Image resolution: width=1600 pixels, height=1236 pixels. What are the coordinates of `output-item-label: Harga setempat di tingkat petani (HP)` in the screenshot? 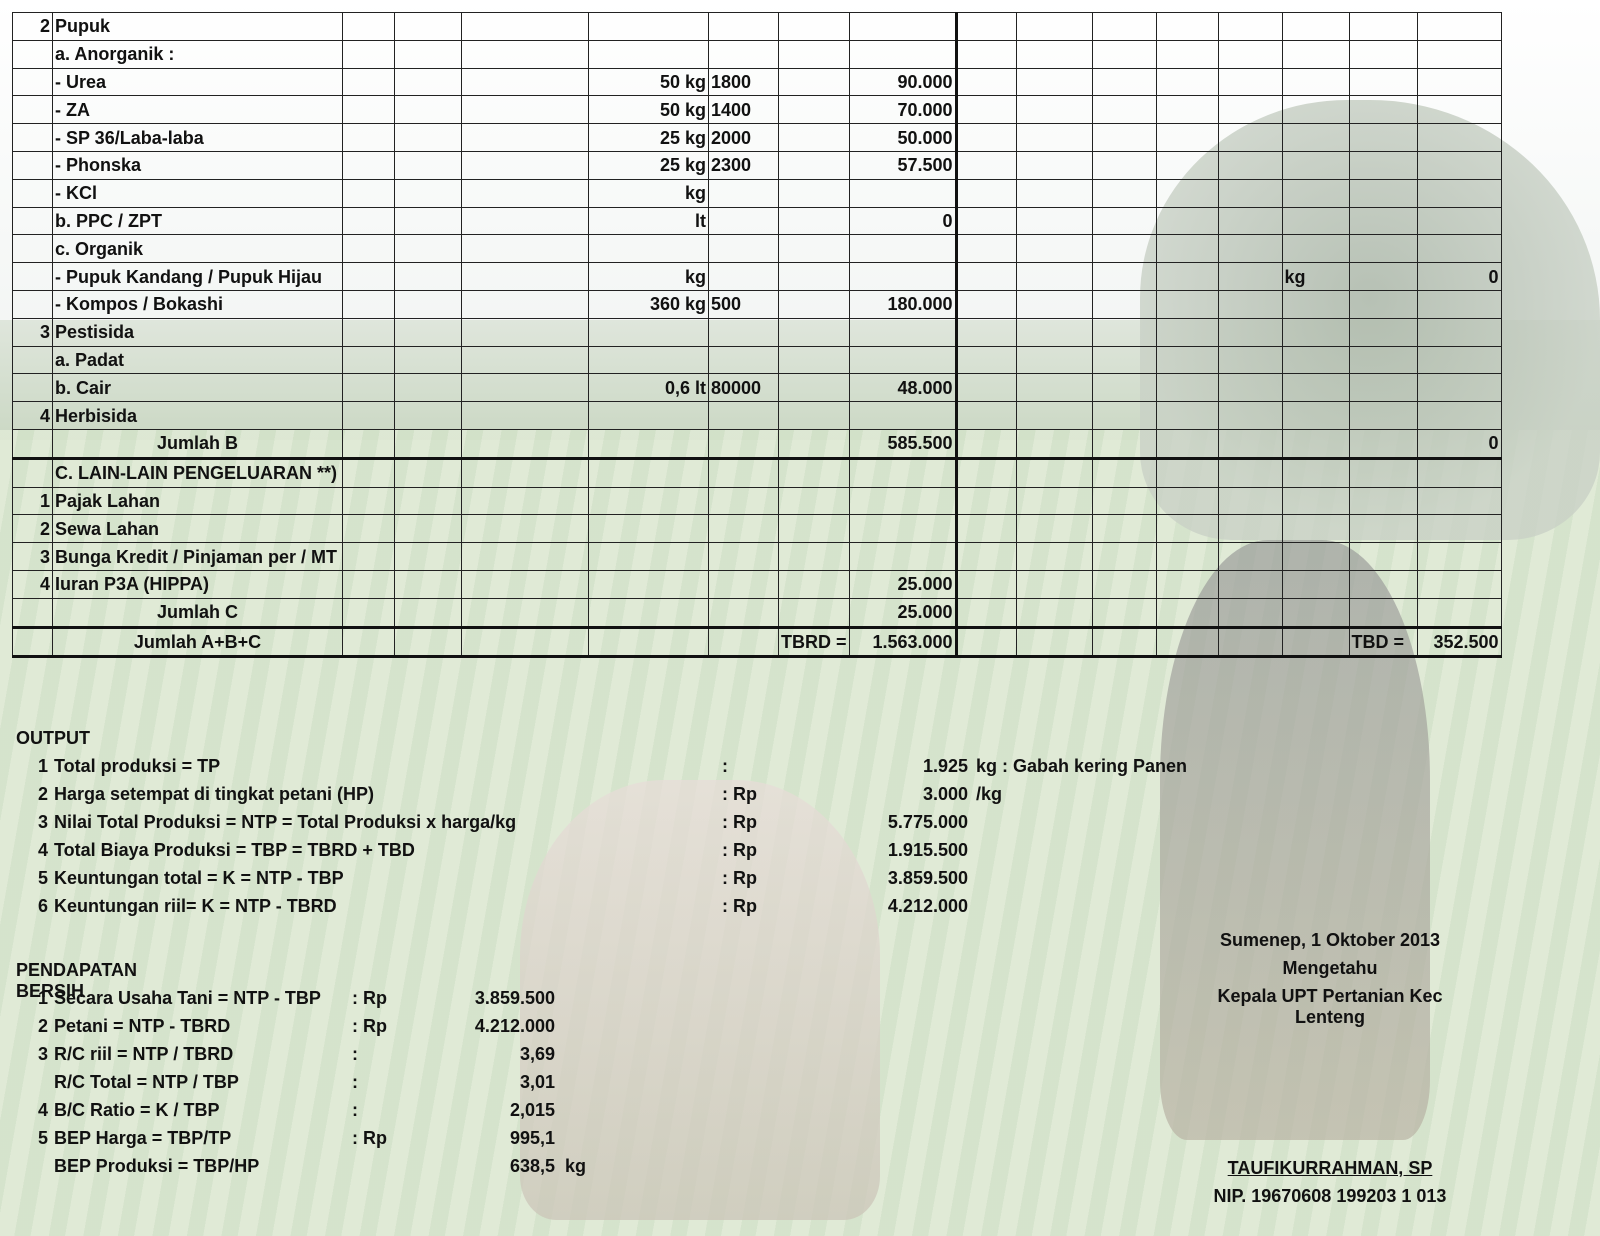 It's located at (214, 794).